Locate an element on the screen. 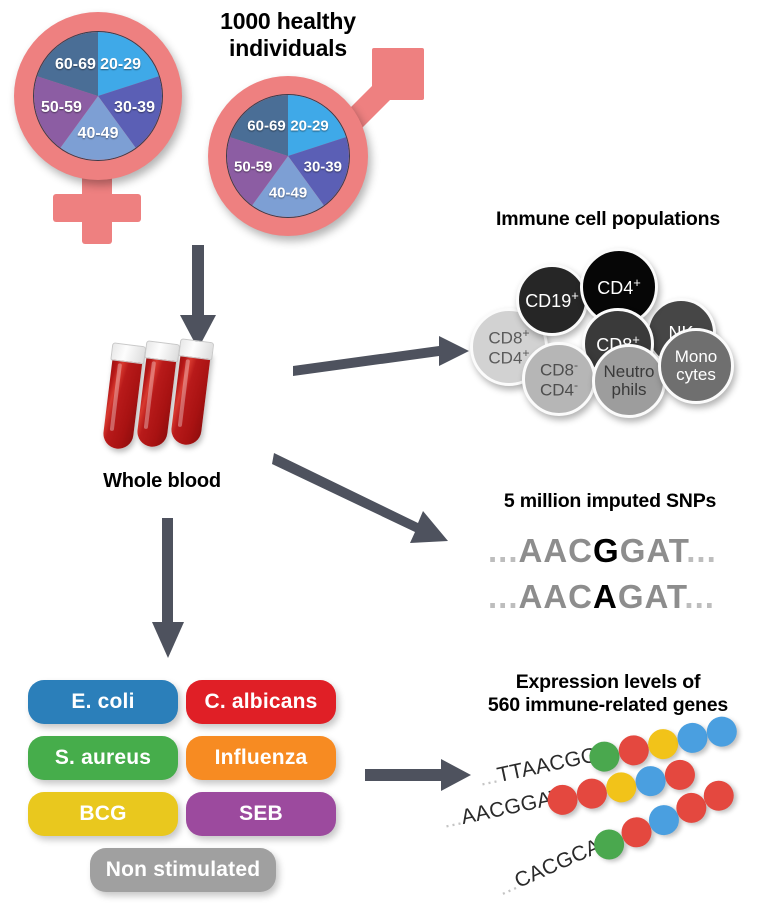 This screenshot has height=922, width=771. whole-blood-tubes is located at coordinates (164, 401).